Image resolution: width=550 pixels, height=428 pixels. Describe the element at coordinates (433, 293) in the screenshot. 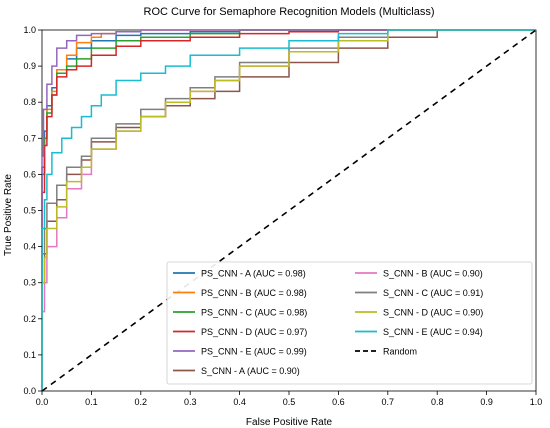

I see `legend-entry-7: S_CNN - C (AUC = 0.91)` at that location.